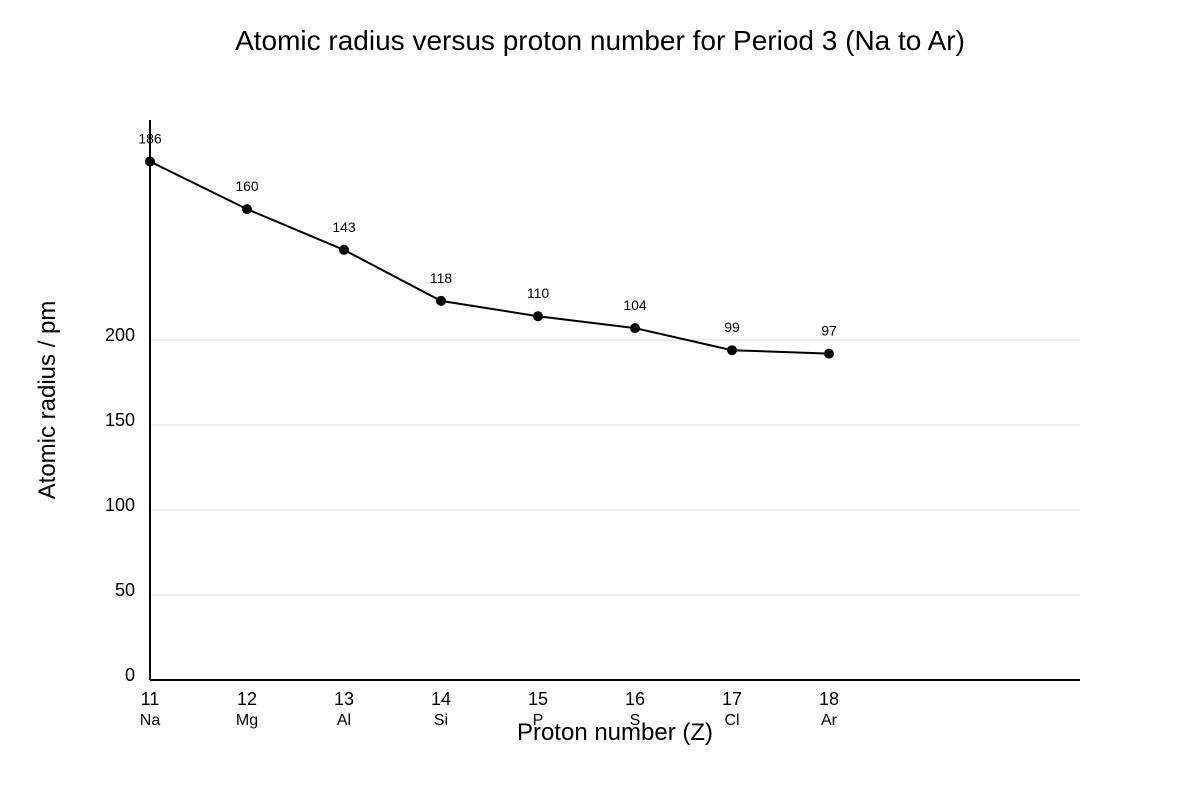 This screenshot has width=1200, height=805. I want to click on y-tick-label: 0, so click(130, 675).